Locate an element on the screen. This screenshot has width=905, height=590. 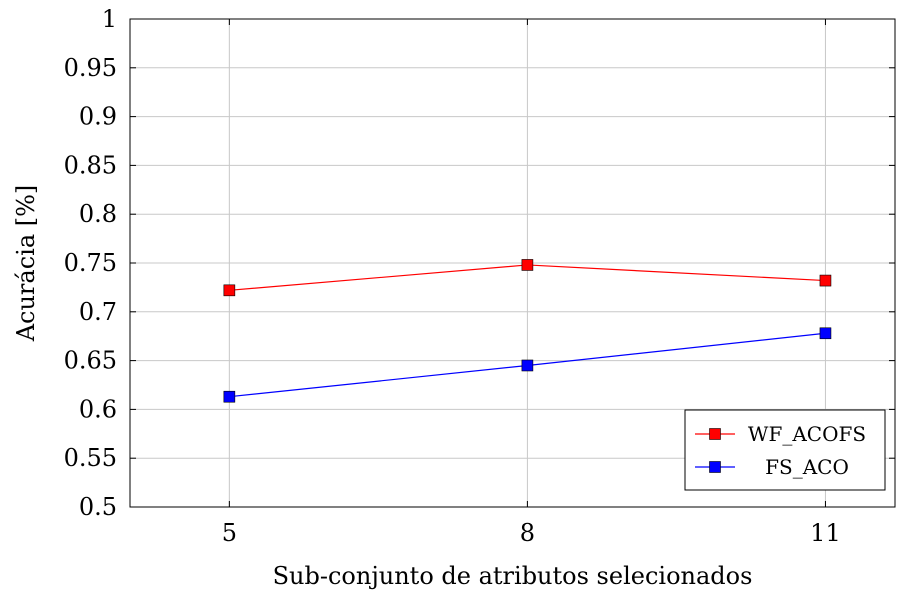
y-tick-label: 0.95 is located at coordinates (90, 68).